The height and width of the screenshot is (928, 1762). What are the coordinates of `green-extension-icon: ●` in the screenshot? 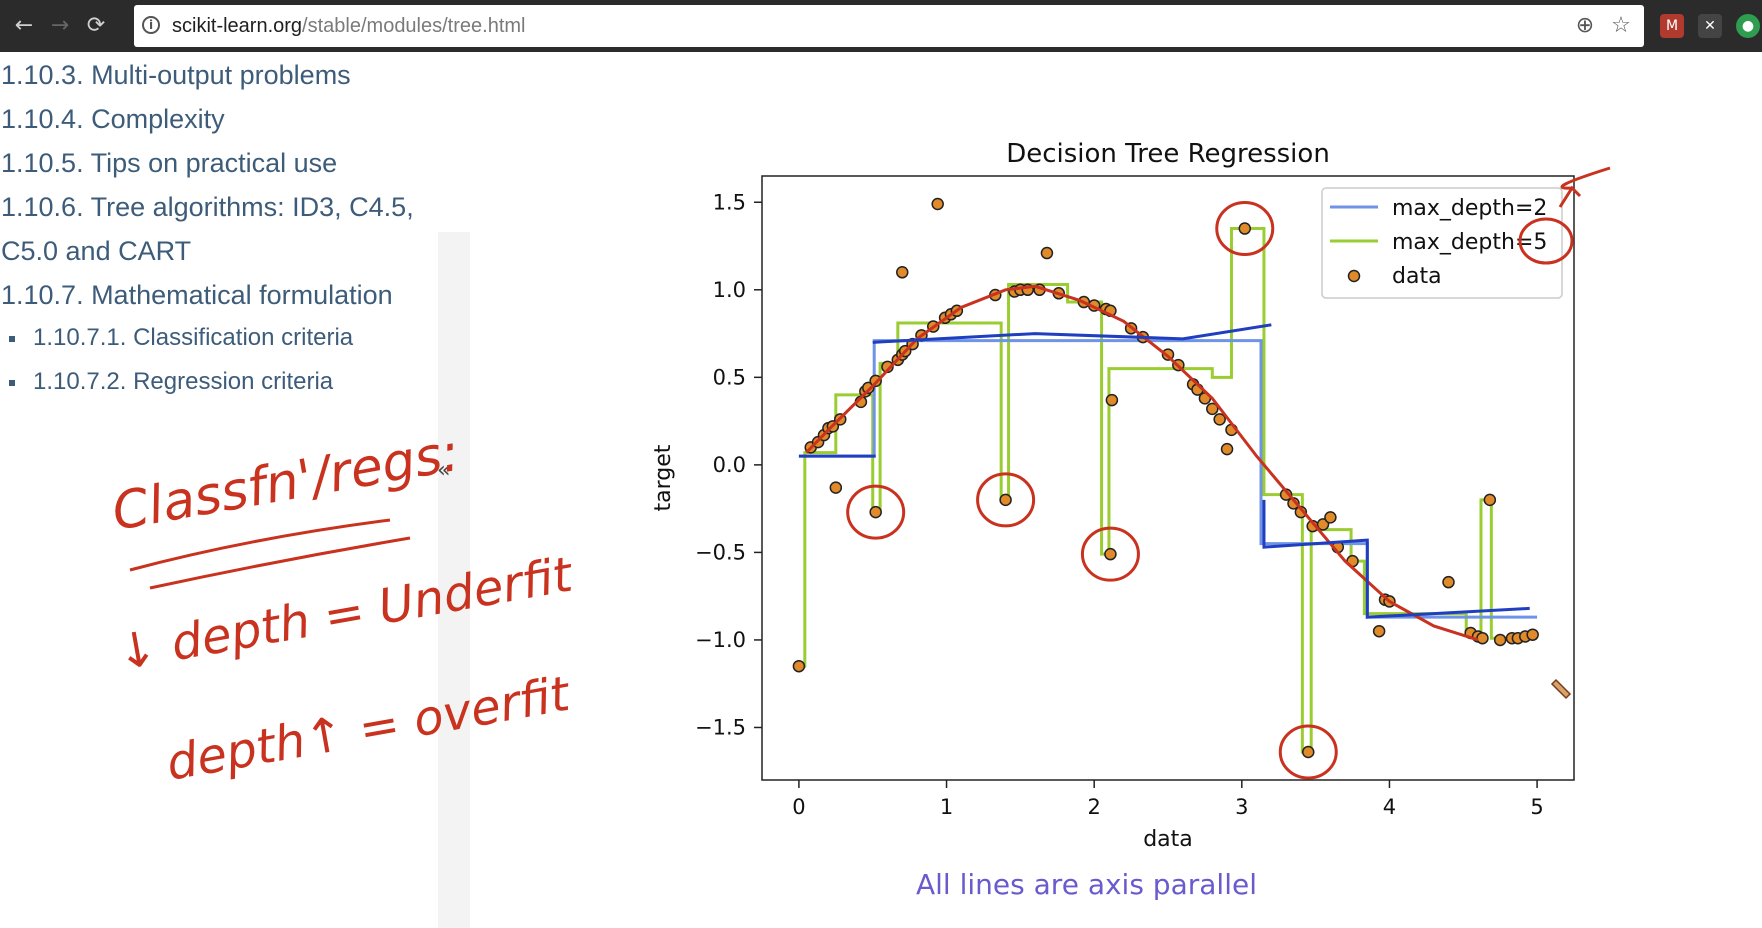 It's located at (1748, 26).